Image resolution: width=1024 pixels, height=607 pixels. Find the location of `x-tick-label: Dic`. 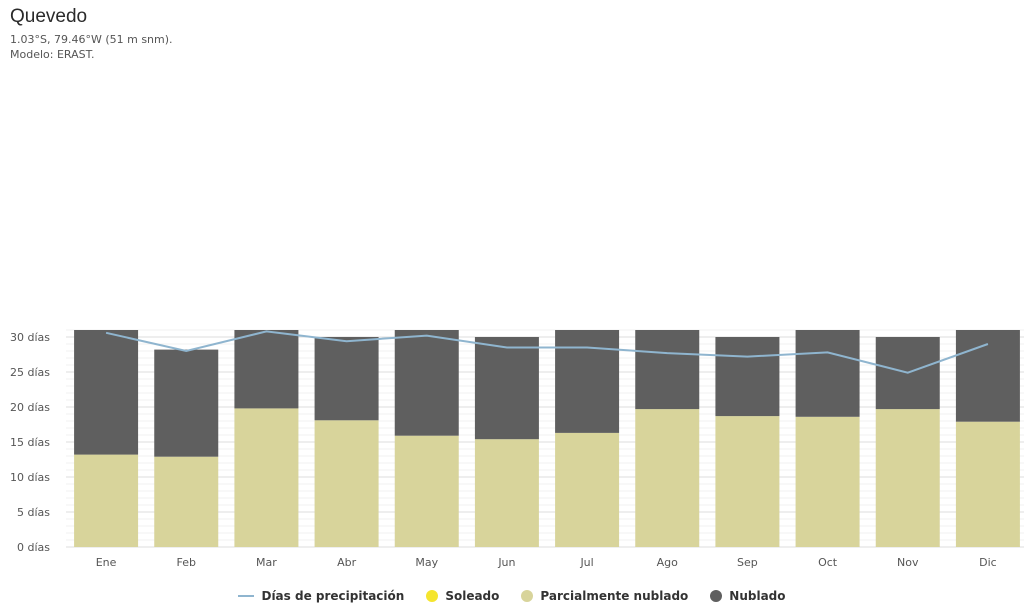

x-tick-label: Dic is located at coordinates (988, 562).